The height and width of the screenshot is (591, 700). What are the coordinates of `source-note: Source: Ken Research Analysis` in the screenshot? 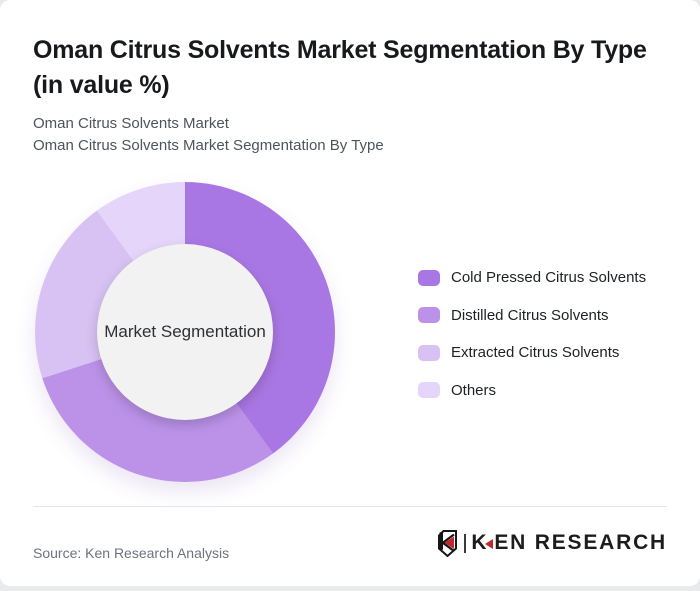 It's located at (131, 553).